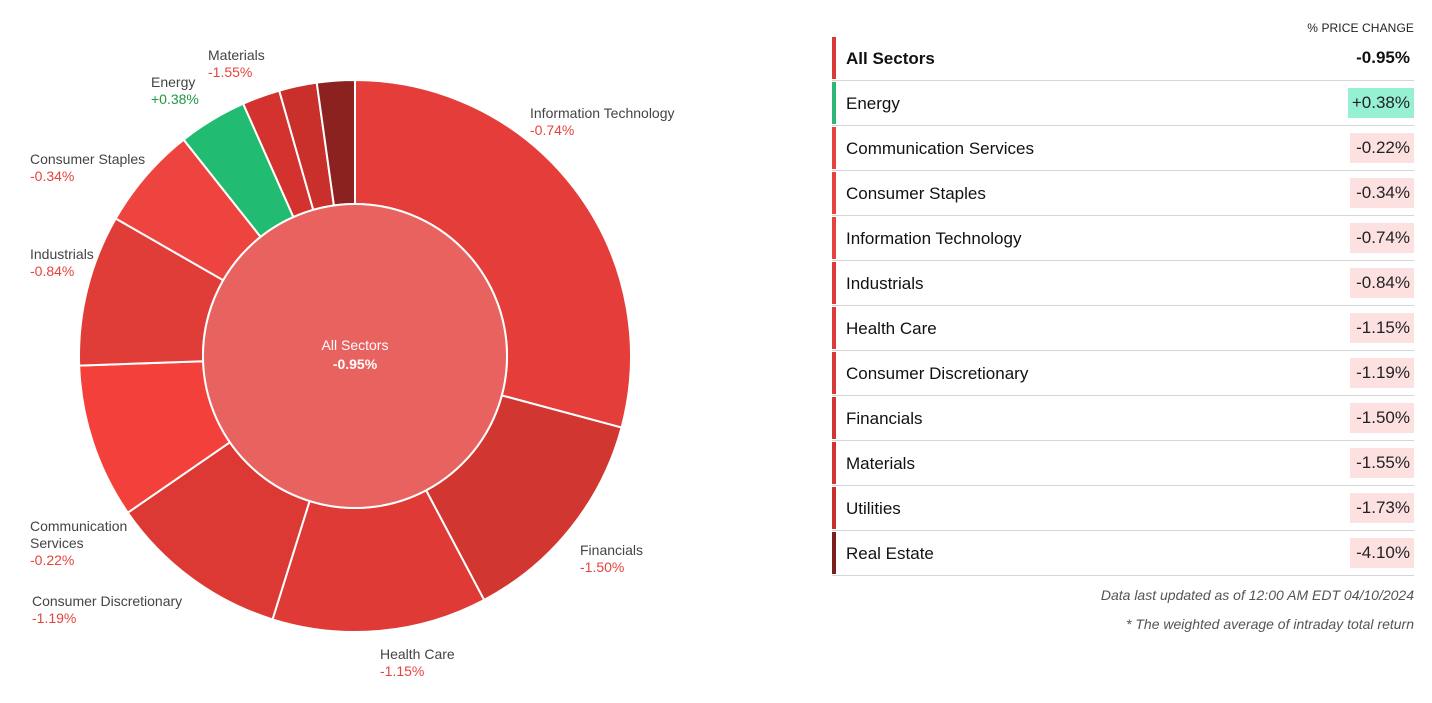 This screenshot has width=1432, height=703. I want to click on sector-name: Utilities, so click(873, 508).